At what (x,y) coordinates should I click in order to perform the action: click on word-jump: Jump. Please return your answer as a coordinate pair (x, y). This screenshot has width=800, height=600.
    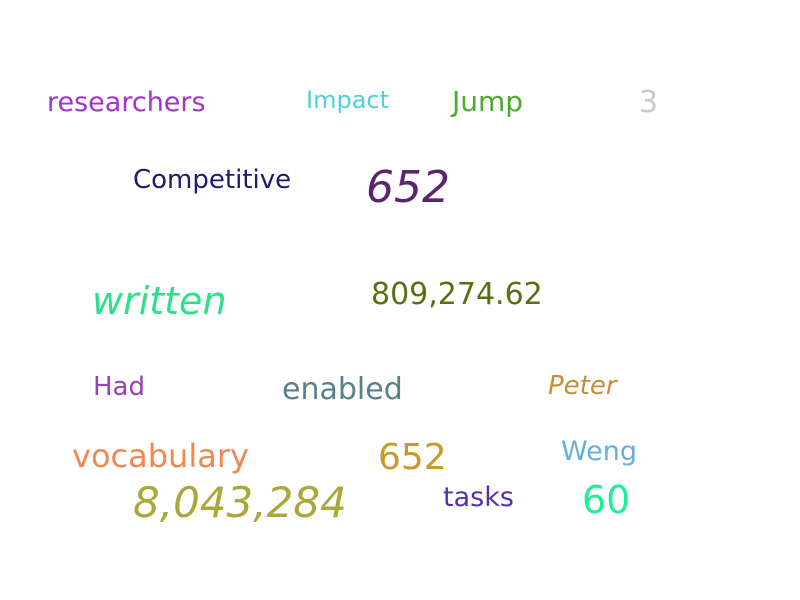
    Looking at the image, I should click on (488, 101).